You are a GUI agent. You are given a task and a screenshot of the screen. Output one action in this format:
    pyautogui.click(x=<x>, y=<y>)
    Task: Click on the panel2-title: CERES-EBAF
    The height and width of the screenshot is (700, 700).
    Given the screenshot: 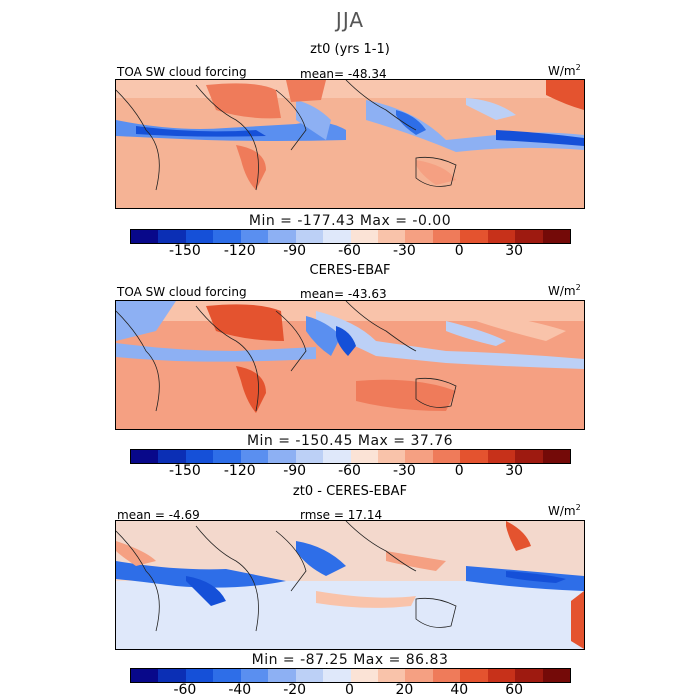 What is the action you would take?
    pyautogui.click(x=350, y=270)
    